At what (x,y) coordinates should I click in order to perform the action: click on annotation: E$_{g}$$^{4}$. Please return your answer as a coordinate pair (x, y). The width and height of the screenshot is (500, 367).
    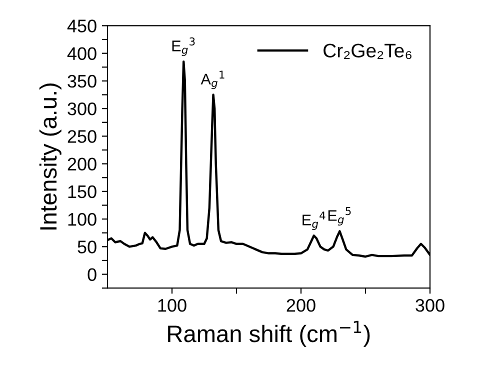
    Looking at the image, I should click on (314, 221).